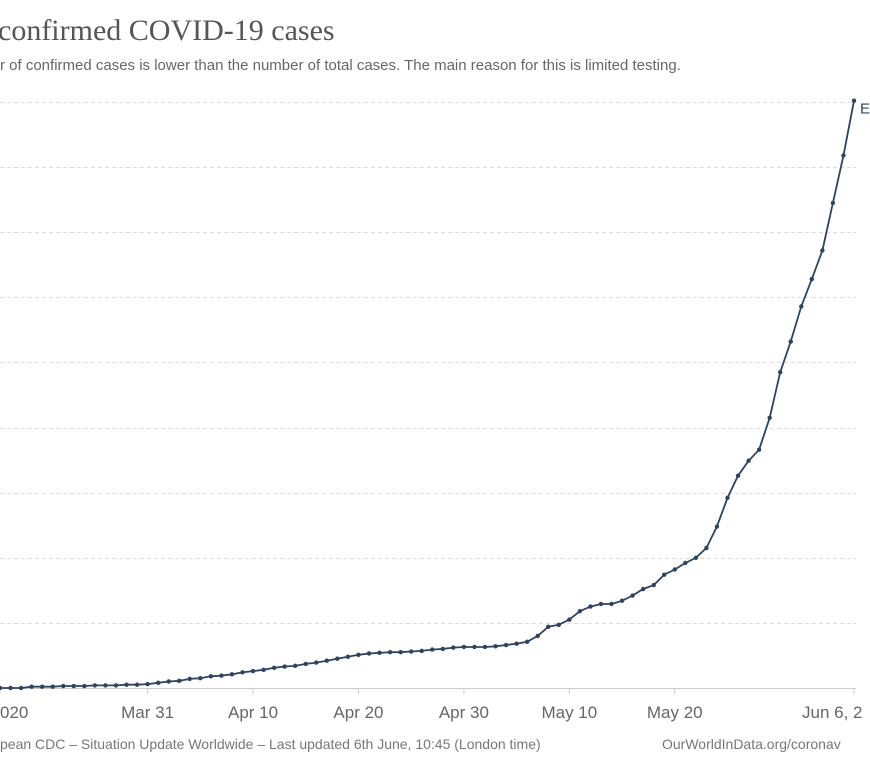 The width and height of the screenshot is (870, 773). Describe the element at coordinates (464, 712) in the screenshot. I see `x-tick-label: Apr 30` at that location.